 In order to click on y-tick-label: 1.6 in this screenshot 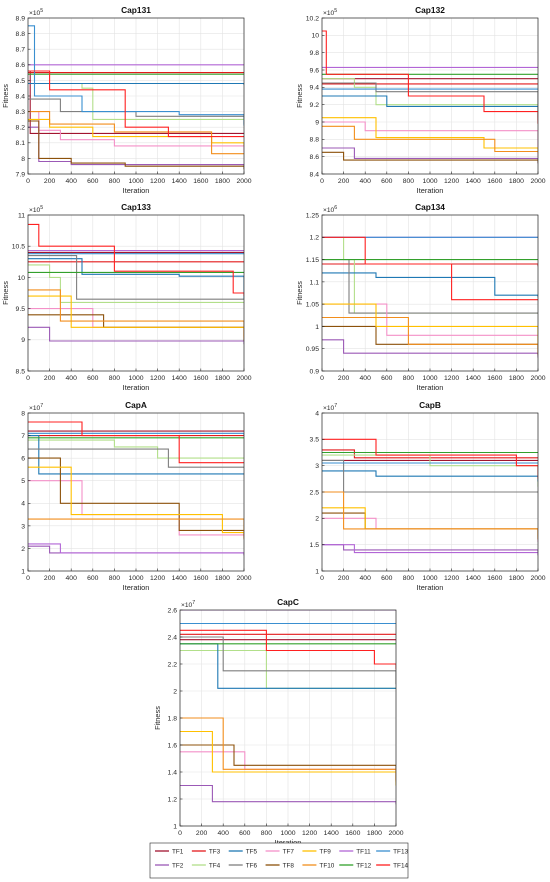, I will do `click(173, 745)`.